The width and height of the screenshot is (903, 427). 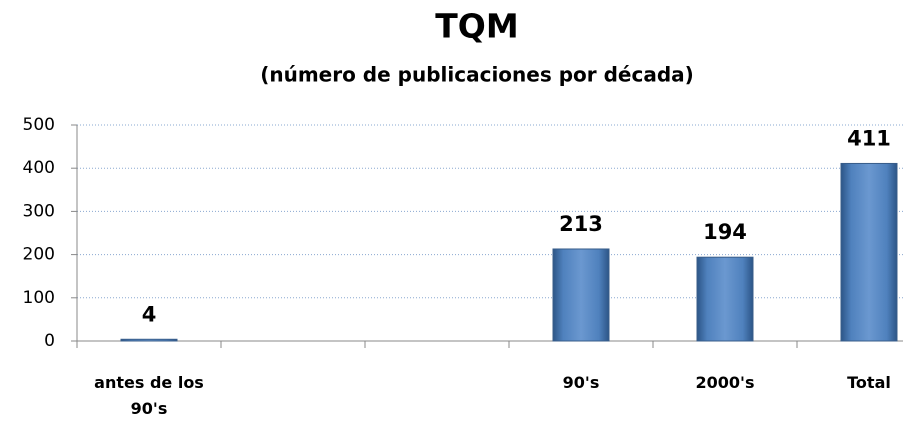 I want to click on y-tick-label: 500, so click(x=39, y=125).